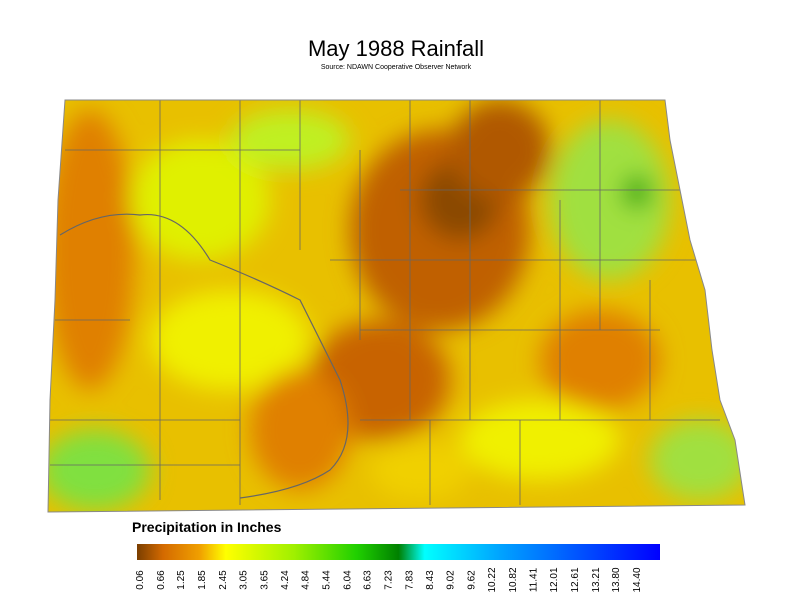 The image size is (792, 612). I want to click on legend-tick-label: 6.04, so click(347, 580).